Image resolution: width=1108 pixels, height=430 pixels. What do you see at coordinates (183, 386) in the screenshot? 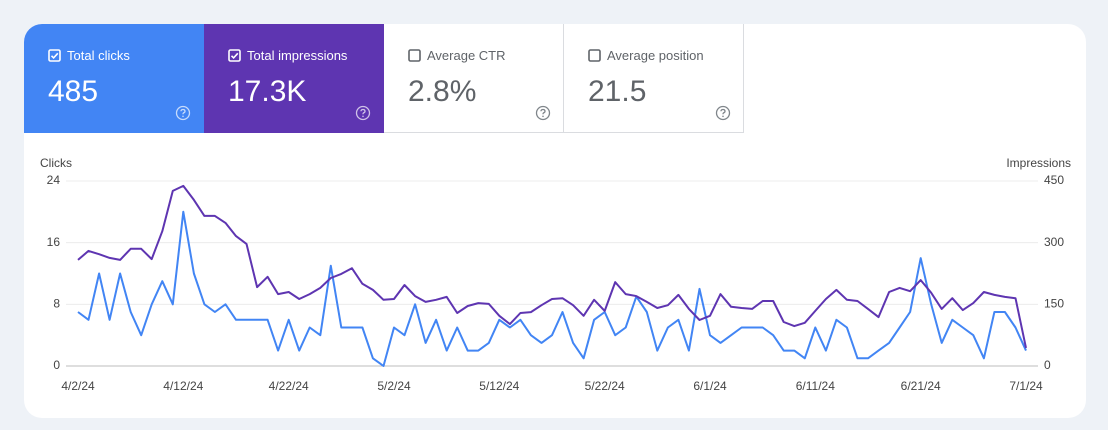
I see `x-tick-label: 4/12/24` at bounding box center [183, 386].